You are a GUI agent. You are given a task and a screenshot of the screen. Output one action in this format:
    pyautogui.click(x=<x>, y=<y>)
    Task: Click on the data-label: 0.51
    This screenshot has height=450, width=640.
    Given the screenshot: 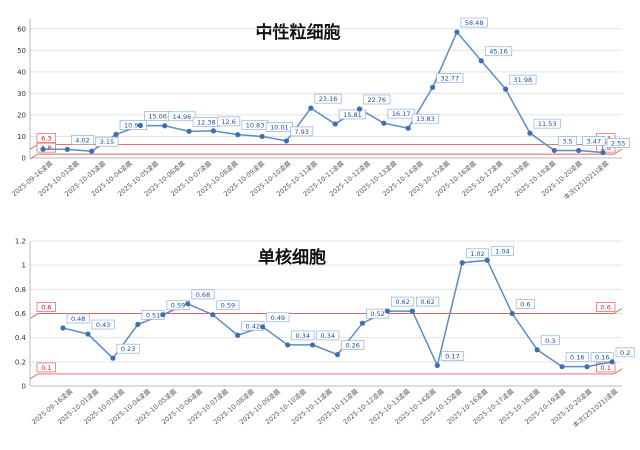 What is the action you would take?
    pyautogui.click(x=153, y=315)
    